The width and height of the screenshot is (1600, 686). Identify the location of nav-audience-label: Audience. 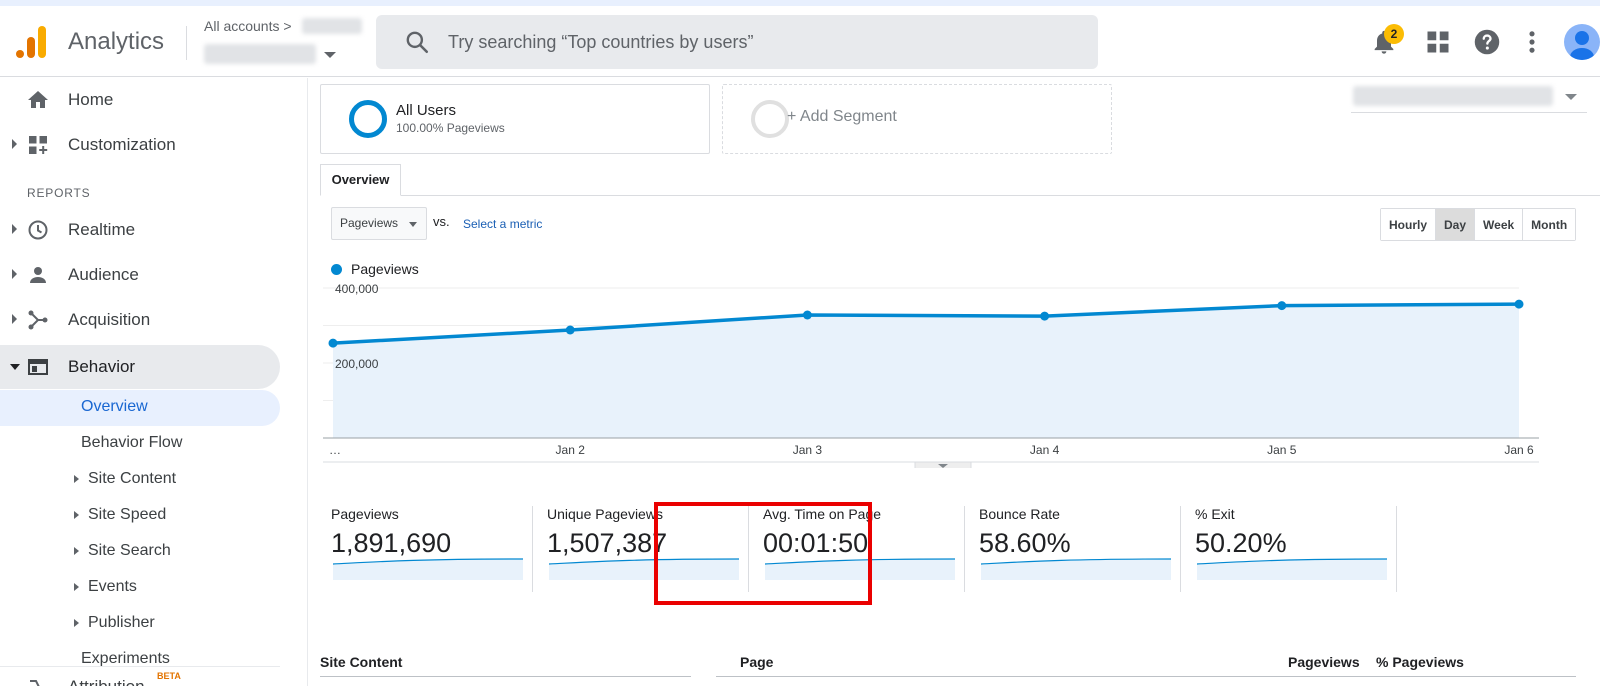
(103, 274).